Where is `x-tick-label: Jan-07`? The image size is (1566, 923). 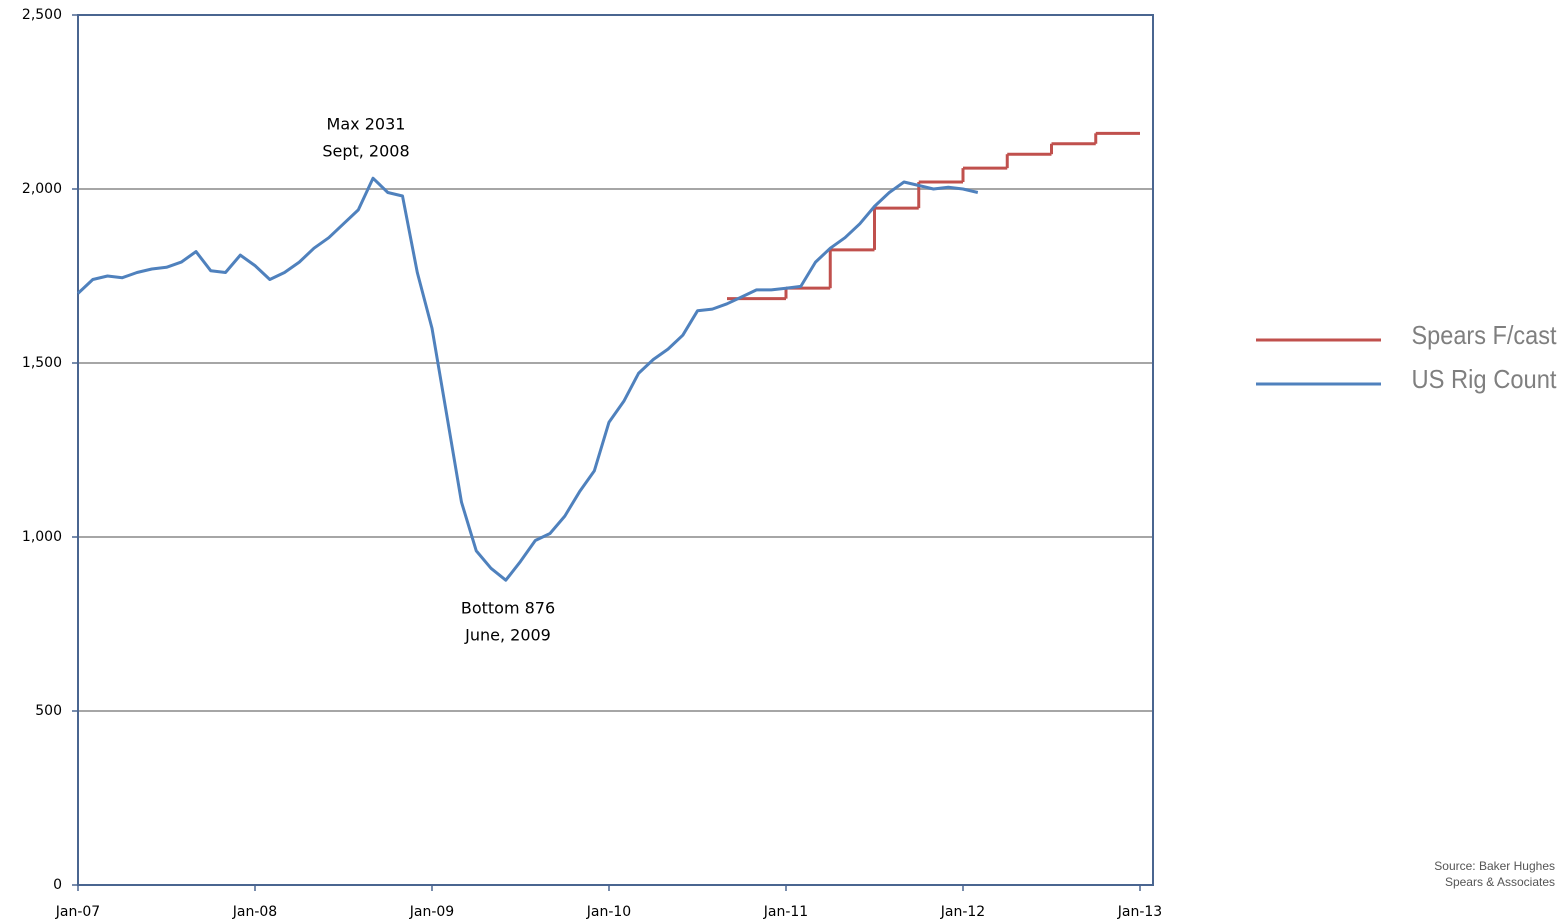 x-tick-label: Jan-07 is located at coordinates (77, 912).